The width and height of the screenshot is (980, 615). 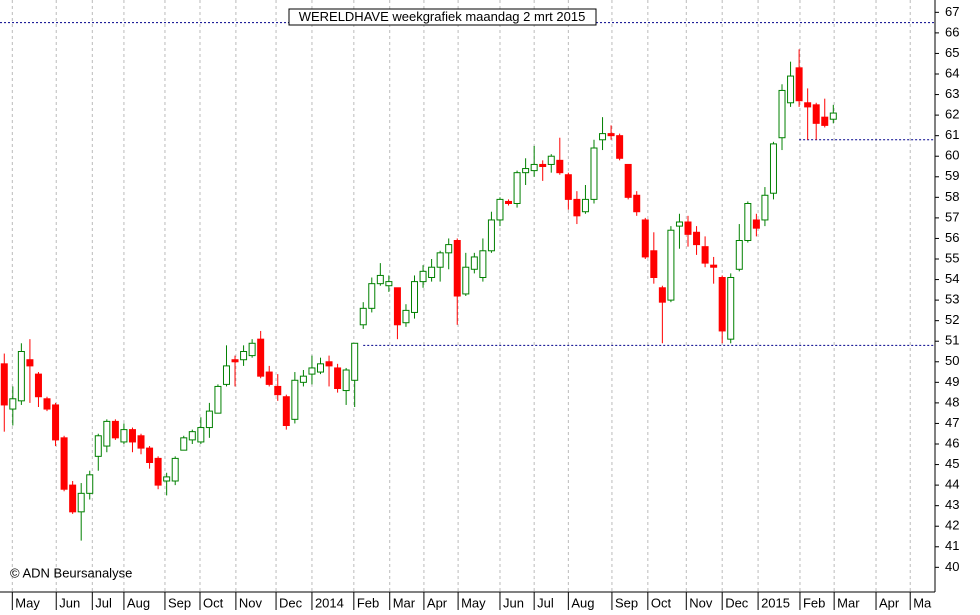 What do you see at coordinates (952, 463) in the screenshot?
I see `y-tick-label: 45` at bounding box center [952, 463].